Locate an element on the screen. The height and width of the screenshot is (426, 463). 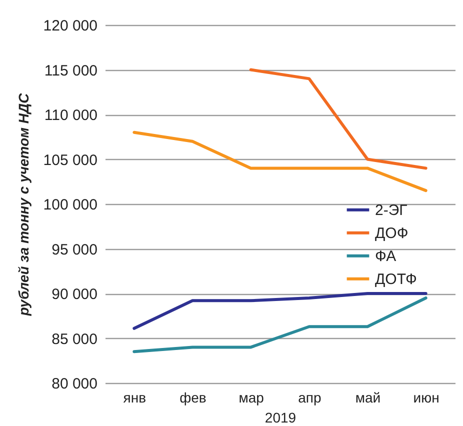
y-tick-label: 115 000 is located at coordinates (71, 71).